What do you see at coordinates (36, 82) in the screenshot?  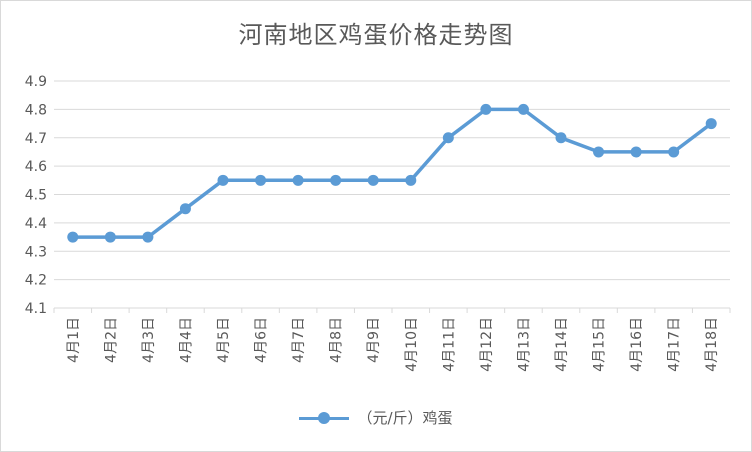 I see `y-tick-label: 4.9` at bounding box center [36, 82].